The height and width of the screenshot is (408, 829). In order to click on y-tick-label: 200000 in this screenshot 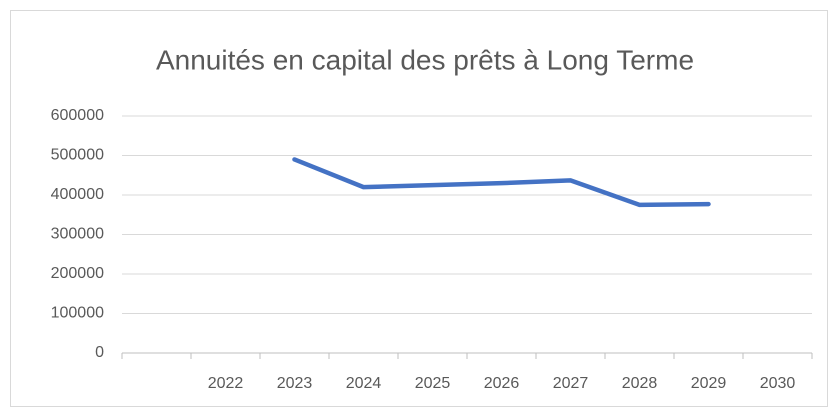, I will do `click(77, 273)`.